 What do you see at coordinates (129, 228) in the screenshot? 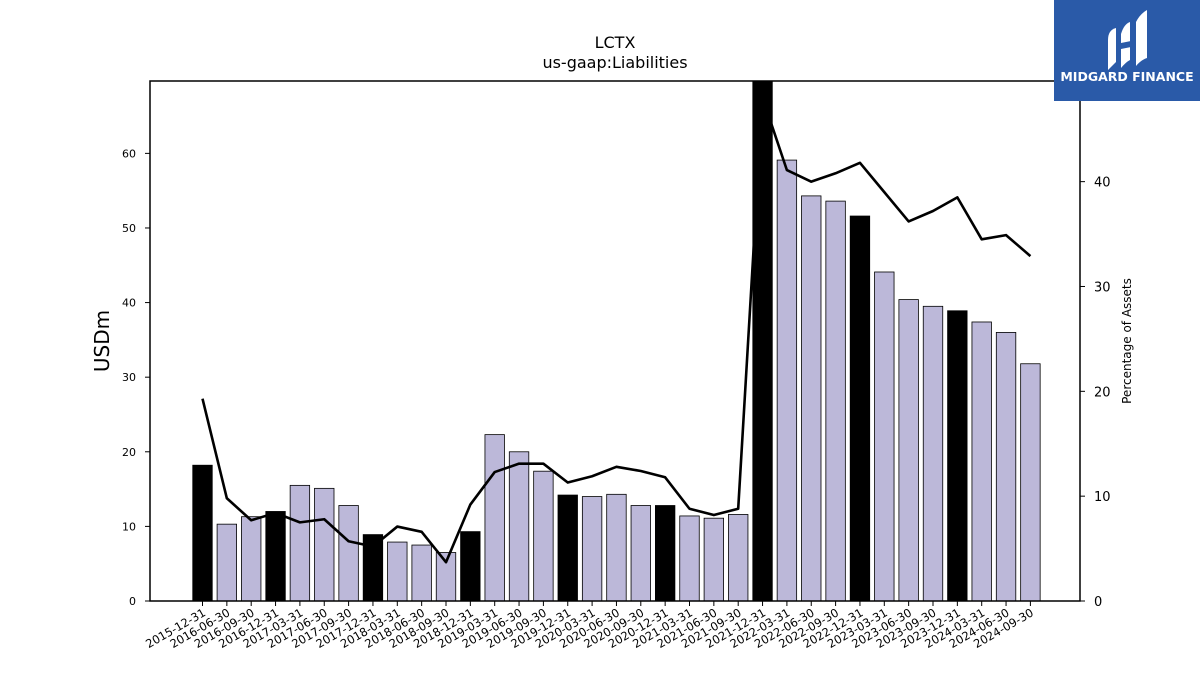
I see `y-tick-label: 50` at bounding box center [129, 228].